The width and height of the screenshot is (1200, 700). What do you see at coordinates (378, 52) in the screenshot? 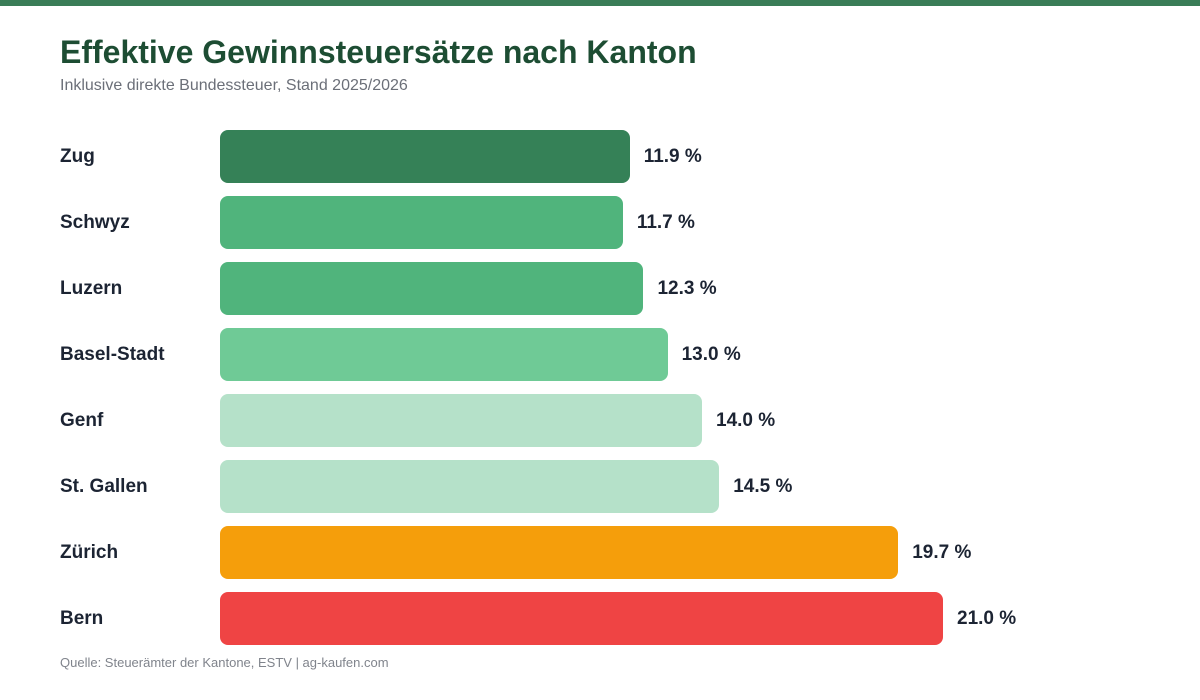
I see `chart-title: Effektive Gewinnsteuersätze nach Kanton` at bounding box center [378, 52].